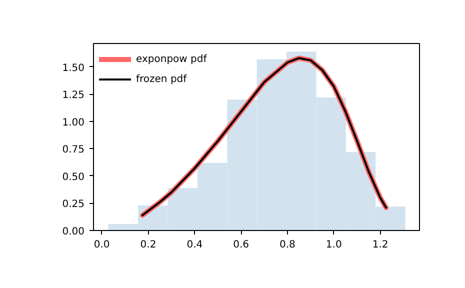 The width and height of the screenshot is (465, 288). I want to click on y-tick-label: 0.50, so click(73, 177).